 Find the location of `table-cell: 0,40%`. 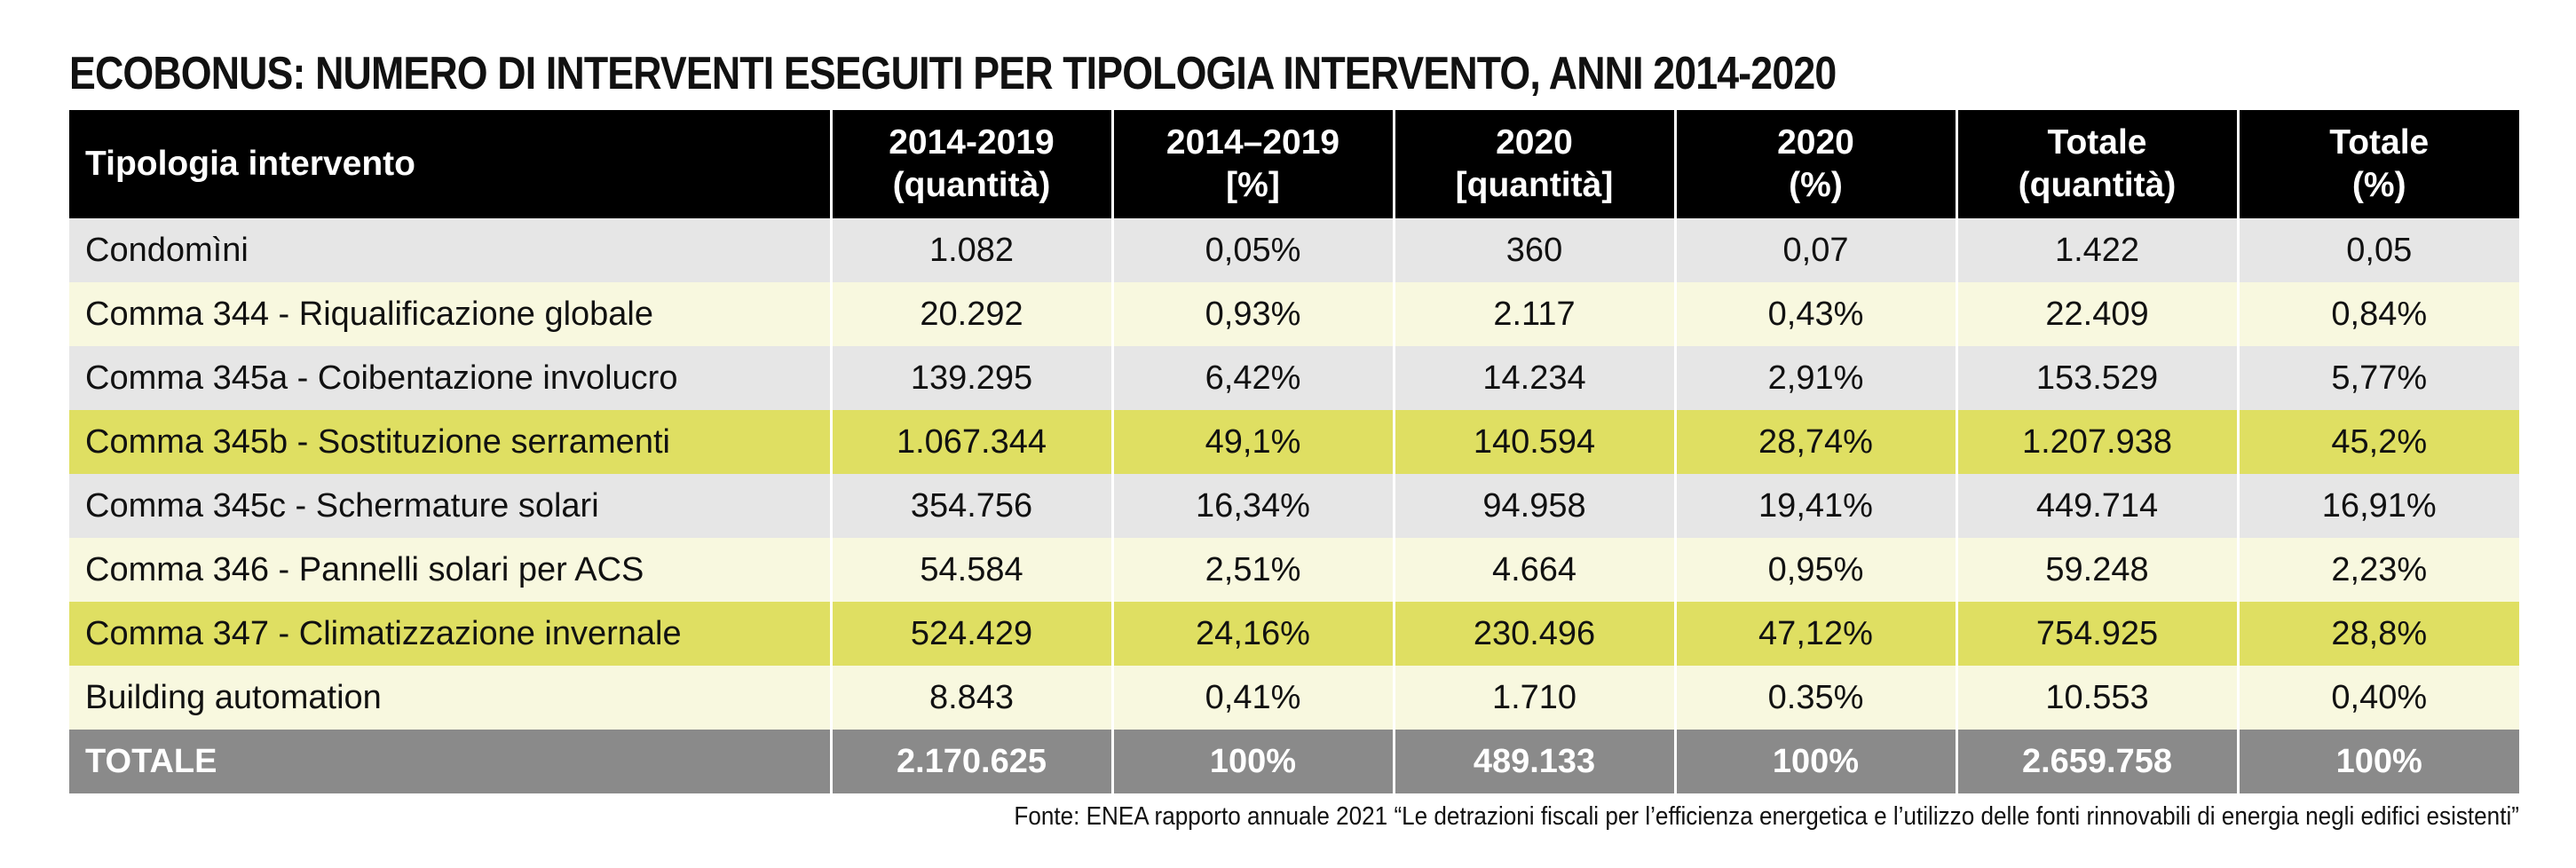

table-cell: 0,40% is located at coordinates (2377, 698).